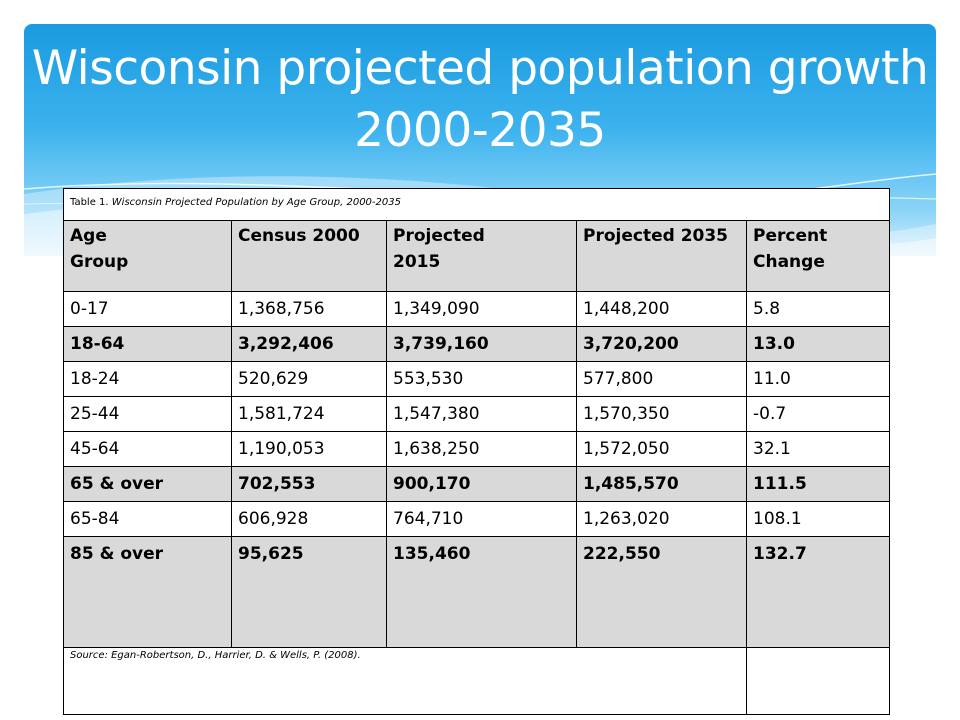 Image resolution: width=960 pixels, height=720 pixels. Describe the element at coordinates (661, 519) in the screenshot. I see `value-cell: 1,263,020` at that location.